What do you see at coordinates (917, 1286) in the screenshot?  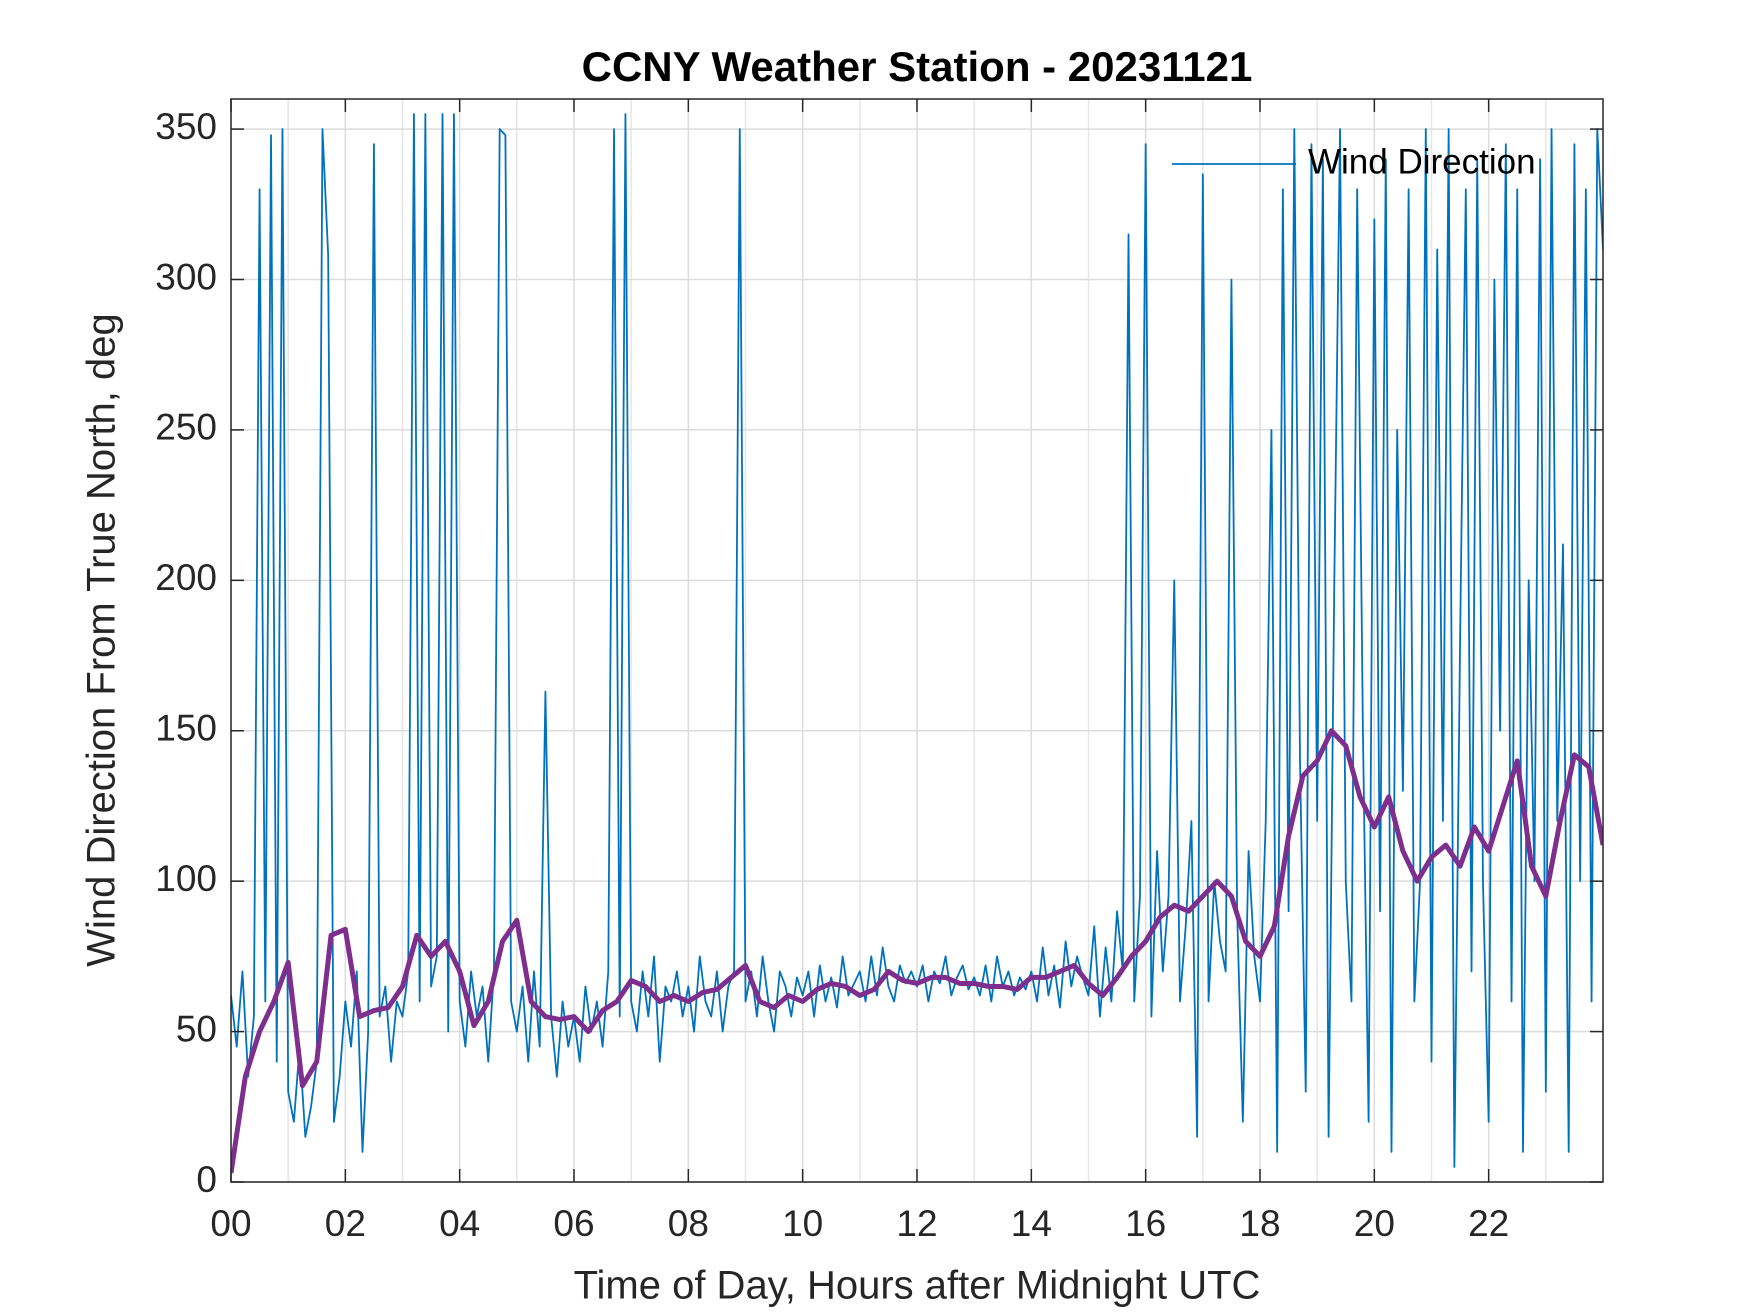 I see `x-axis-label: Time of Day, Hours after Midnight UTC` at bounding box center [917, 1286].